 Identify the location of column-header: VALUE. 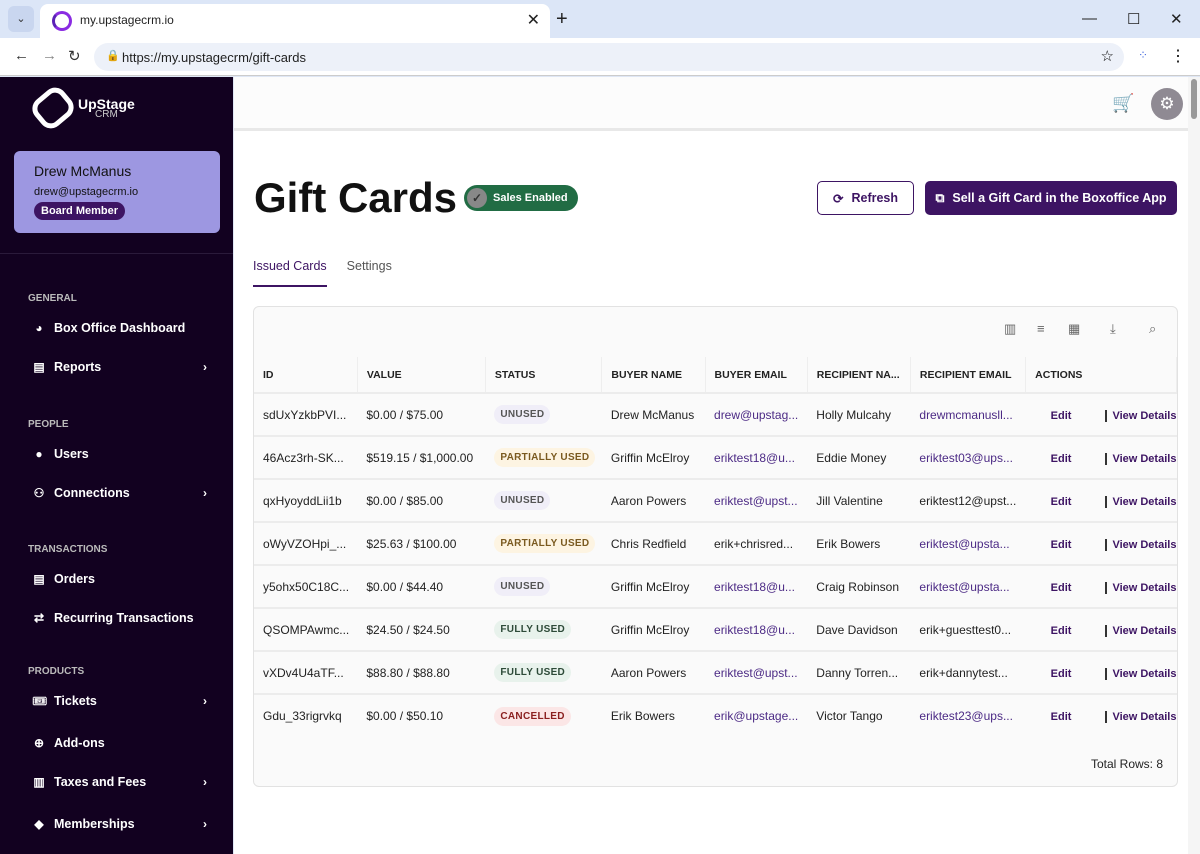
(421, 375).